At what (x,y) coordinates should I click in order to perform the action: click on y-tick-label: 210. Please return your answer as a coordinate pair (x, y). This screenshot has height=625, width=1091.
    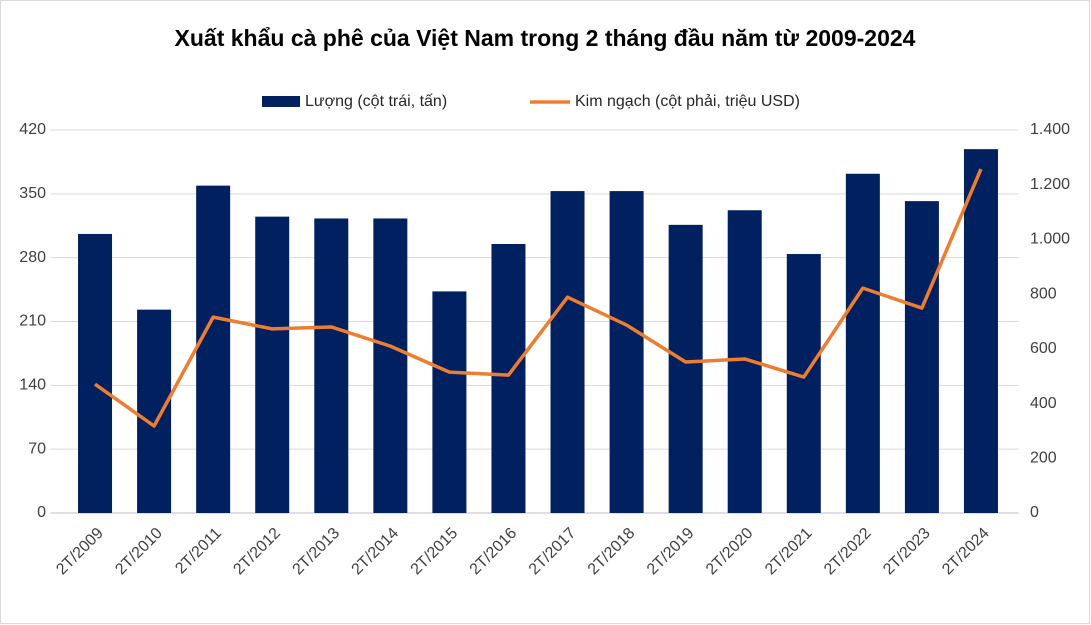
    Looking at the image, I should click on (32, 321).